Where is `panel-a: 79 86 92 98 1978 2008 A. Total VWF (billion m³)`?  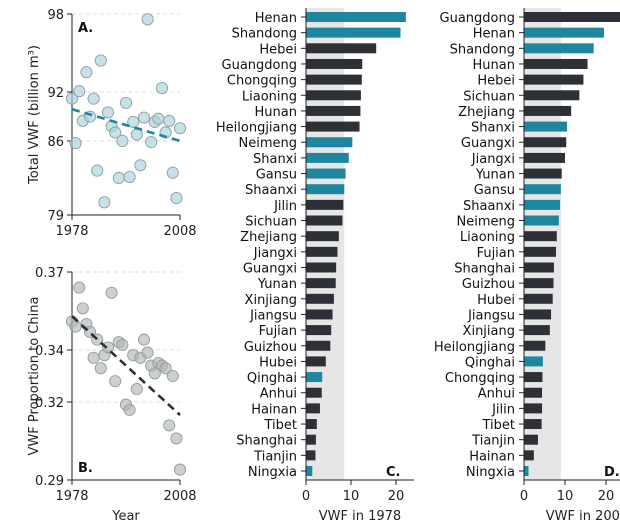 panel-a: 79 86 92 98 1978 2008 A. Total VWF (billion m³) is located at coordinates (112, 123).